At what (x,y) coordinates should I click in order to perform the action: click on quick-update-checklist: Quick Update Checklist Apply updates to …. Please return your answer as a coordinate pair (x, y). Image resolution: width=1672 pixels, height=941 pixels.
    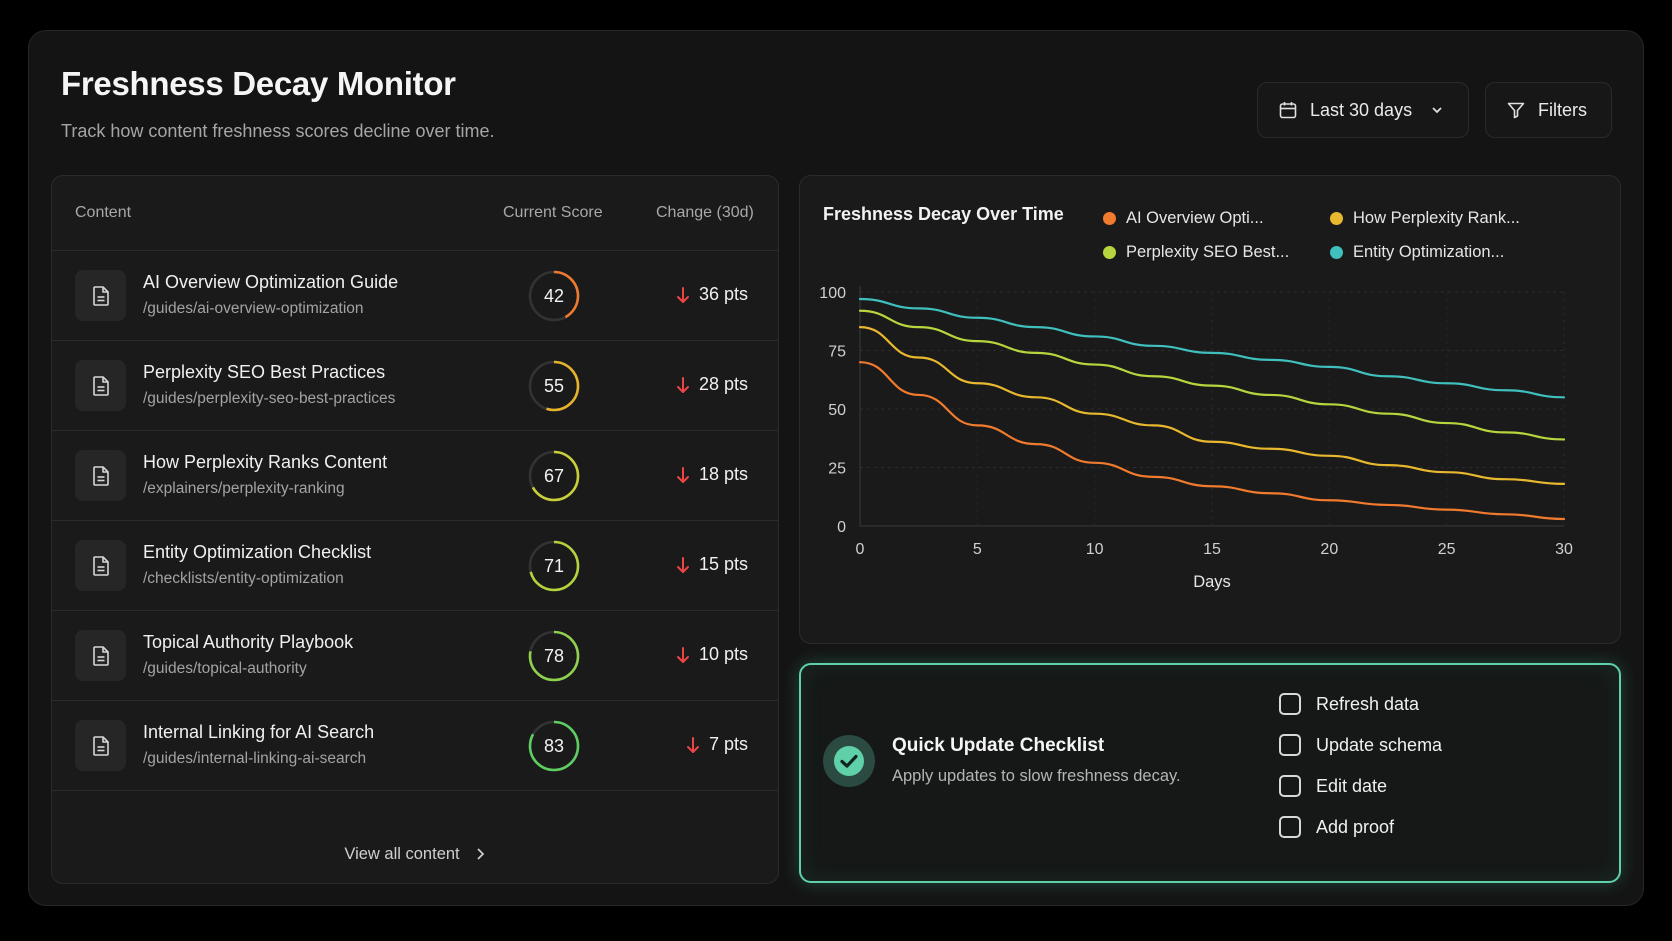
    Looking at the image, I should click on (1210, 773).